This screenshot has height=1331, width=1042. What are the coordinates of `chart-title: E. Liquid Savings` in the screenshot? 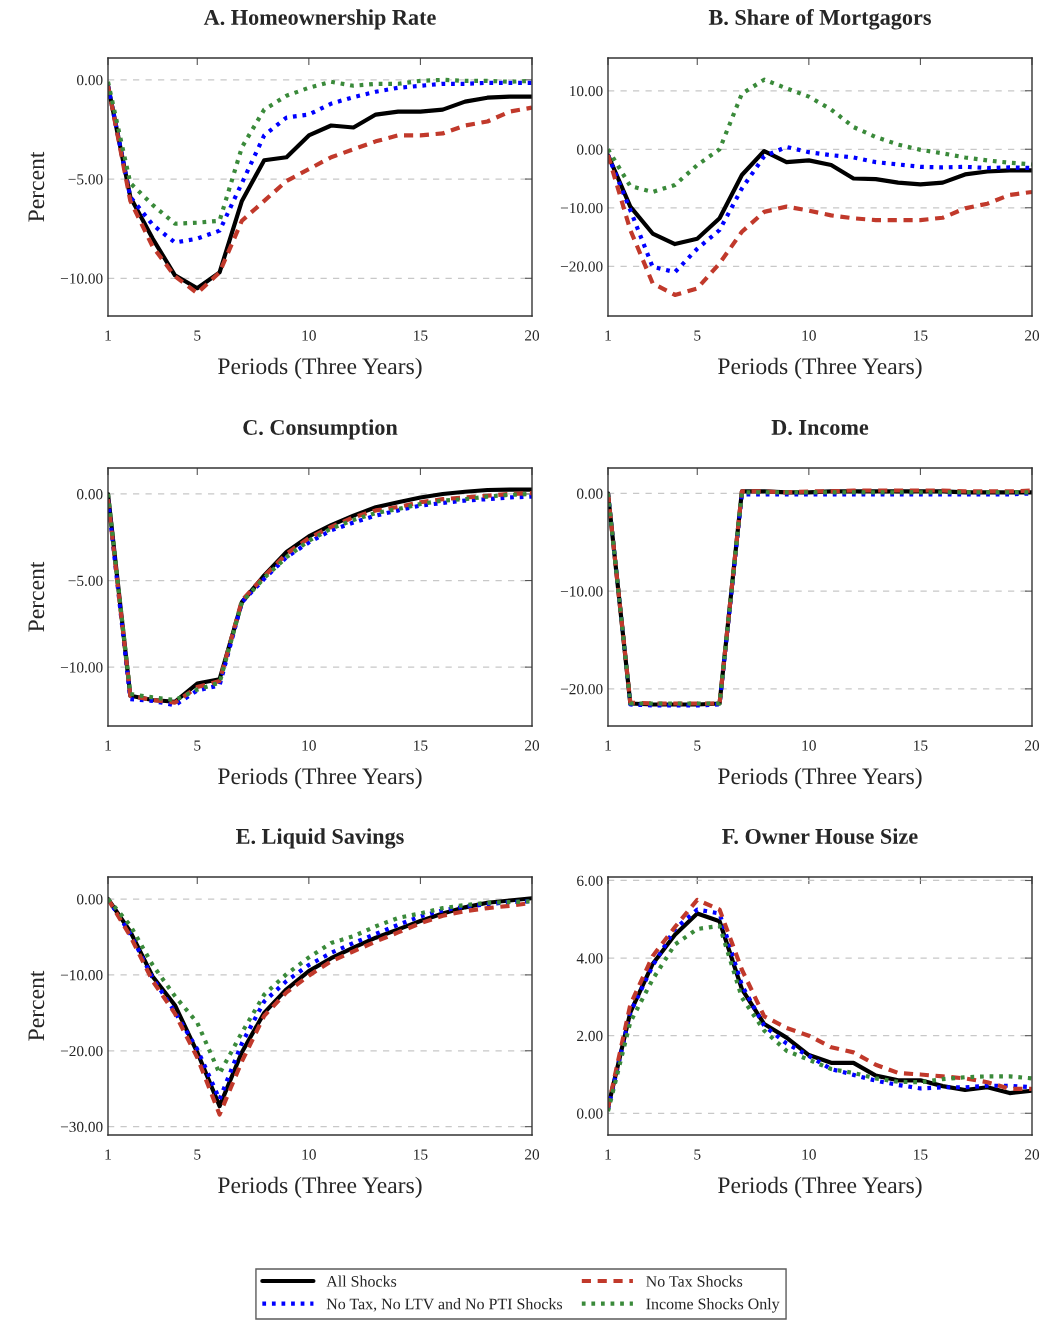 It's located at (320, 838).